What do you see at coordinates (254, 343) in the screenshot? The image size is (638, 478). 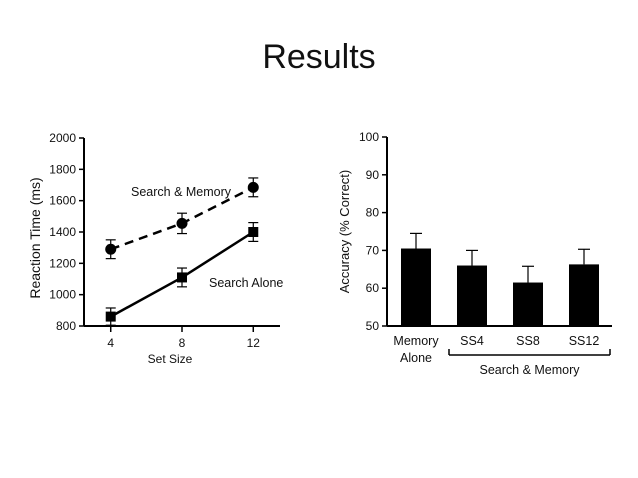 I see `left-x-tick-label: 12` at bounding box center [254, 343].